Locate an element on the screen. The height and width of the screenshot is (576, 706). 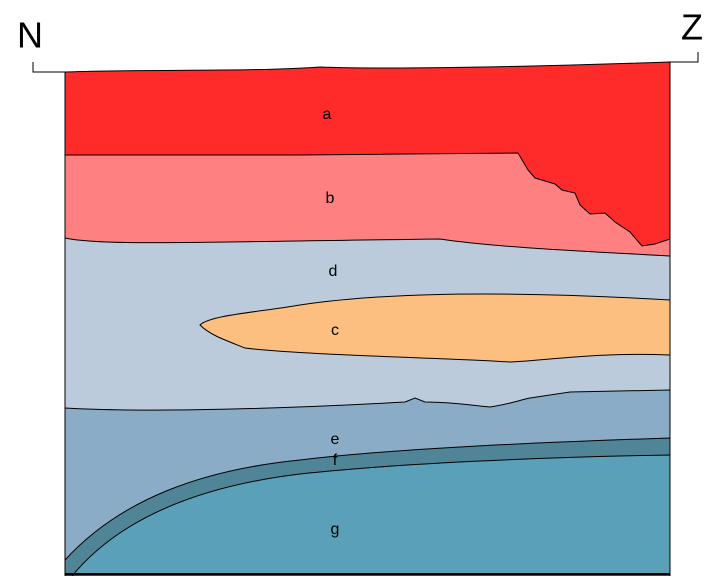
left-bracket is located at coordinates (48, 67).